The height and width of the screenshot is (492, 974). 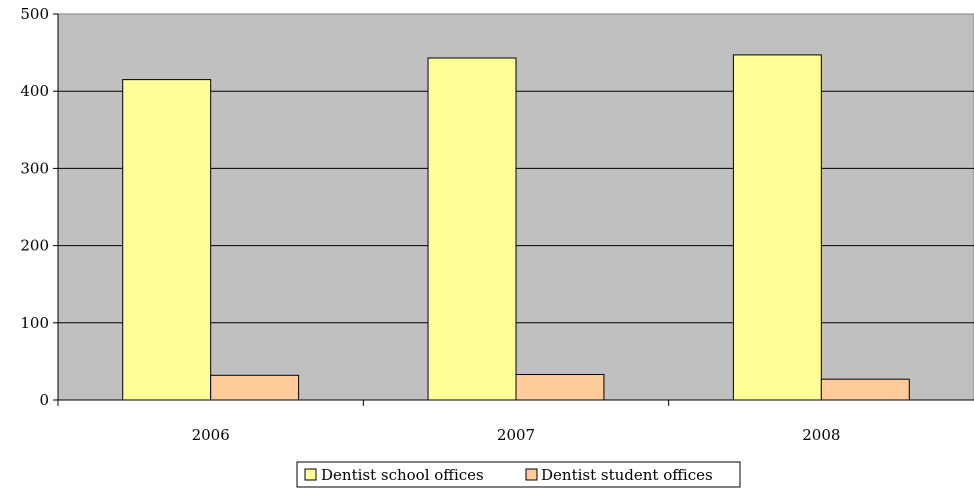 What do you see at coordinates (34, 323) in the screenshot?
I see `y-tick-label: 100` at bounding box center [34, 323].